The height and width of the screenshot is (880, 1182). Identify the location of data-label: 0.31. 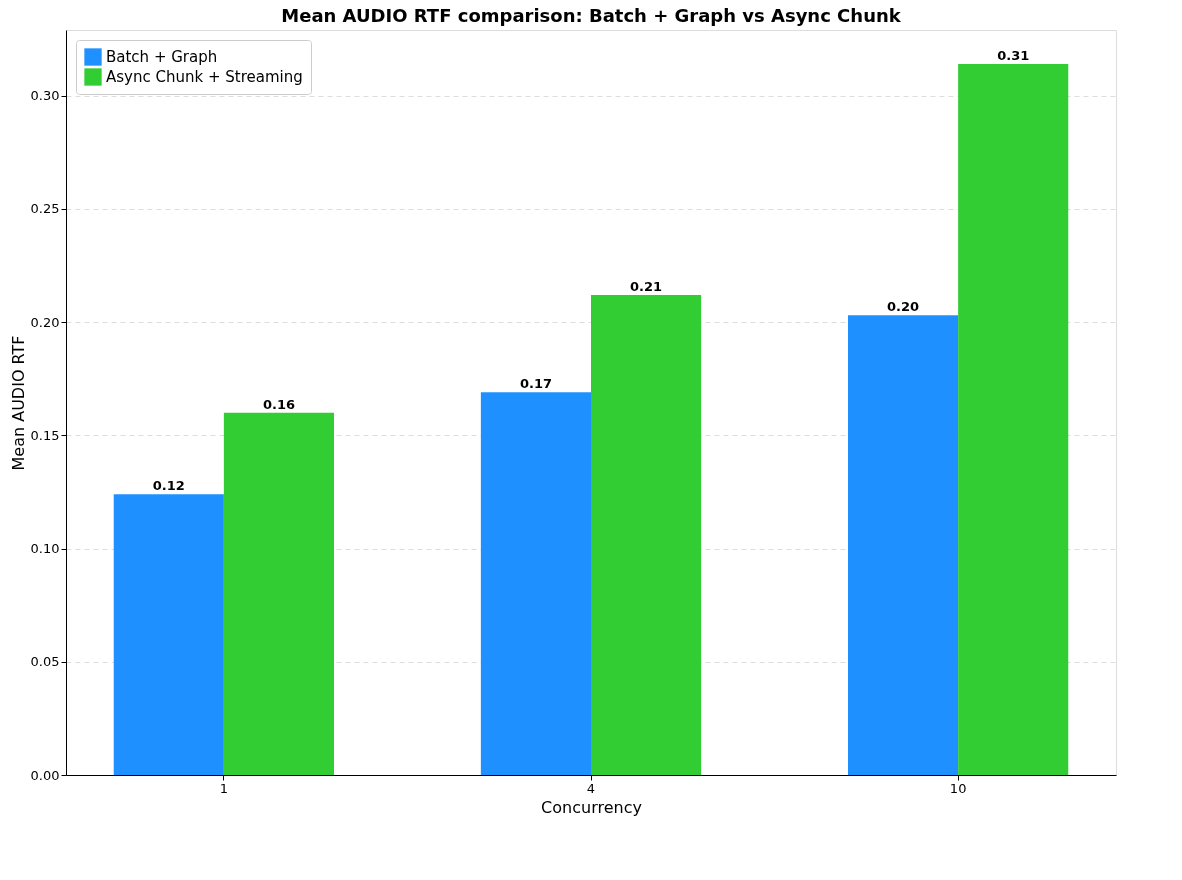
(1013, 55).